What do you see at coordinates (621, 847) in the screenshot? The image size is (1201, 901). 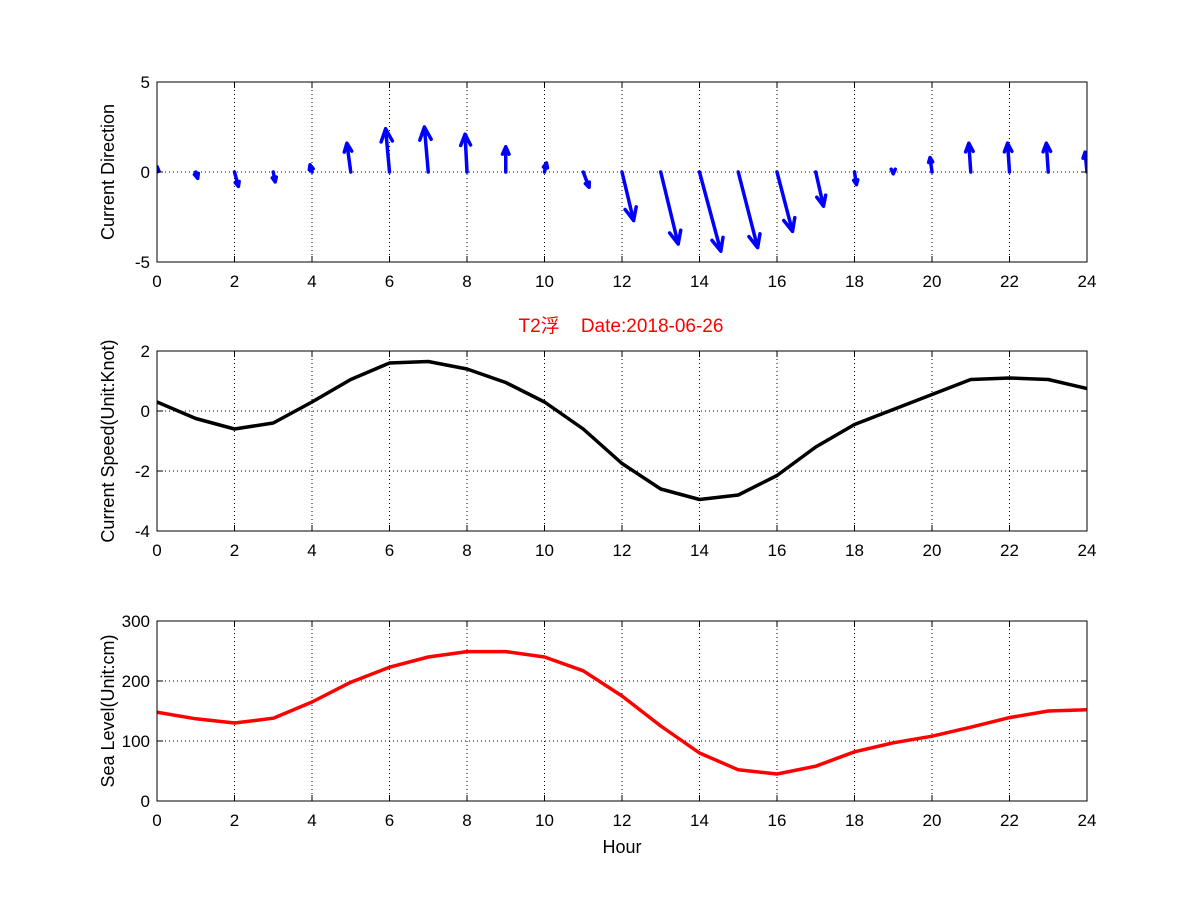 I see `x-axis-label: Hour` at bounding box center [621, 847].